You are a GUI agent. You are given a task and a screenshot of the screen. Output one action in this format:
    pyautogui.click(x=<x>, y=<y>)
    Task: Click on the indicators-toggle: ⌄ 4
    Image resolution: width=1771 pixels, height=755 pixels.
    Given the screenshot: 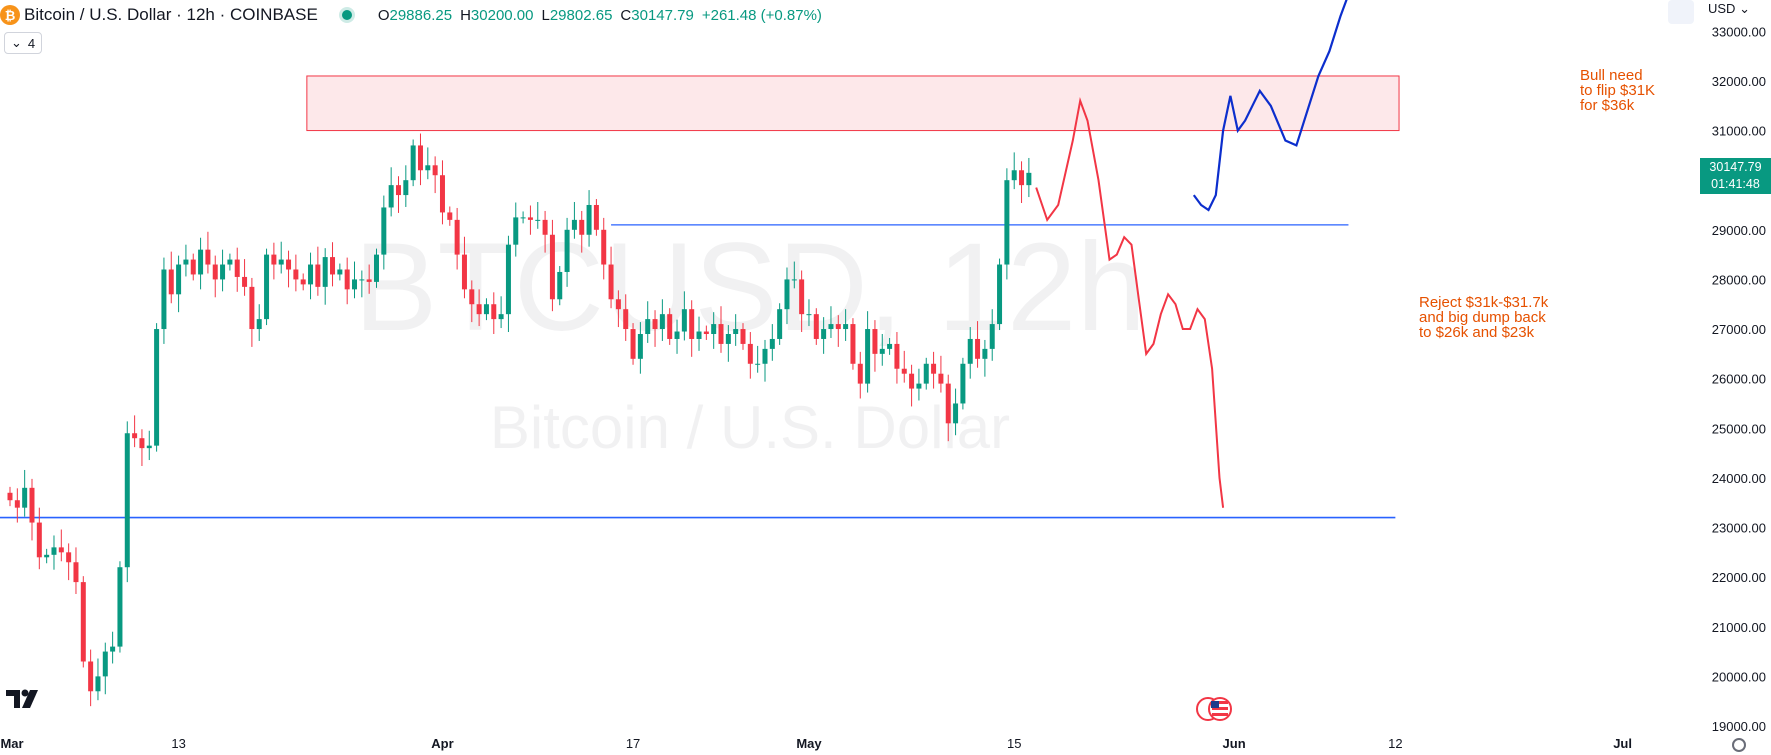 What is the action you would take?
    pyautogui.click(x=23, y=43)
    